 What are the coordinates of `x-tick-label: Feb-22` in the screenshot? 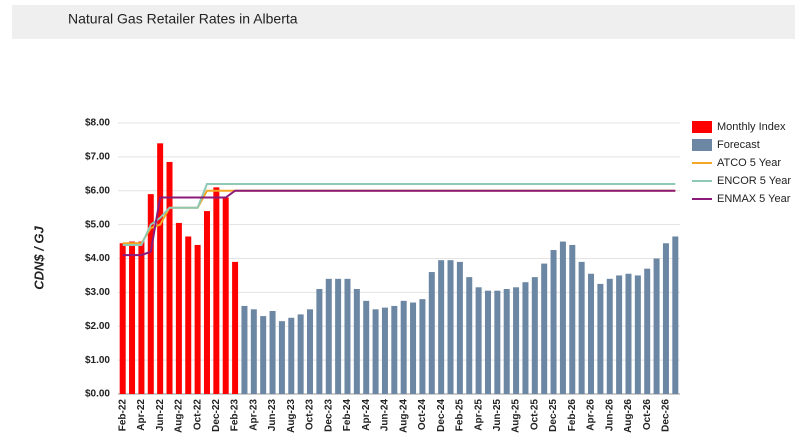 It's located at (122, 415).